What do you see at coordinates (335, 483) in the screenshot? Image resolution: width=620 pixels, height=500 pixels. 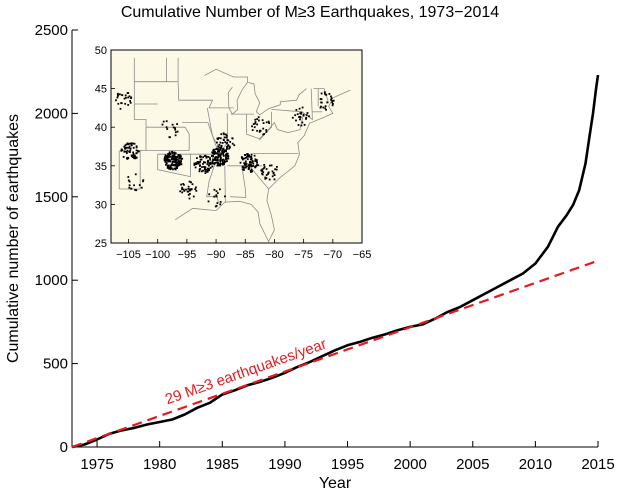 I see `x-axis-label: Year` at bounding box center [335, 483].